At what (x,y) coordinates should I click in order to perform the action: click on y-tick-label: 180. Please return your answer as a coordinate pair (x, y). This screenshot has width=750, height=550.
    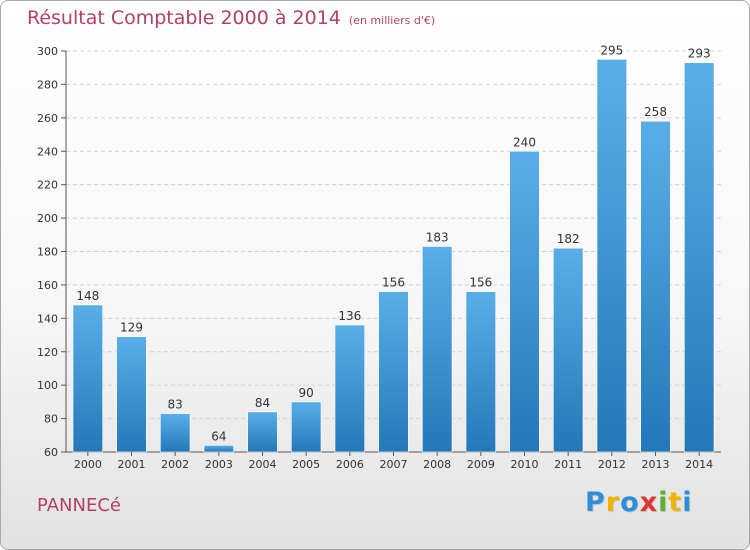
    Looking at the image, I should click on (47, 252).